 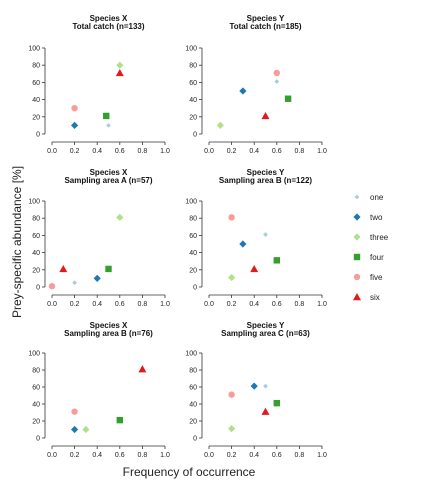 What do you see at coordinates (357, 257) in the screenshot?
I see `legend-marker-four` at bounding box center [357, 257].